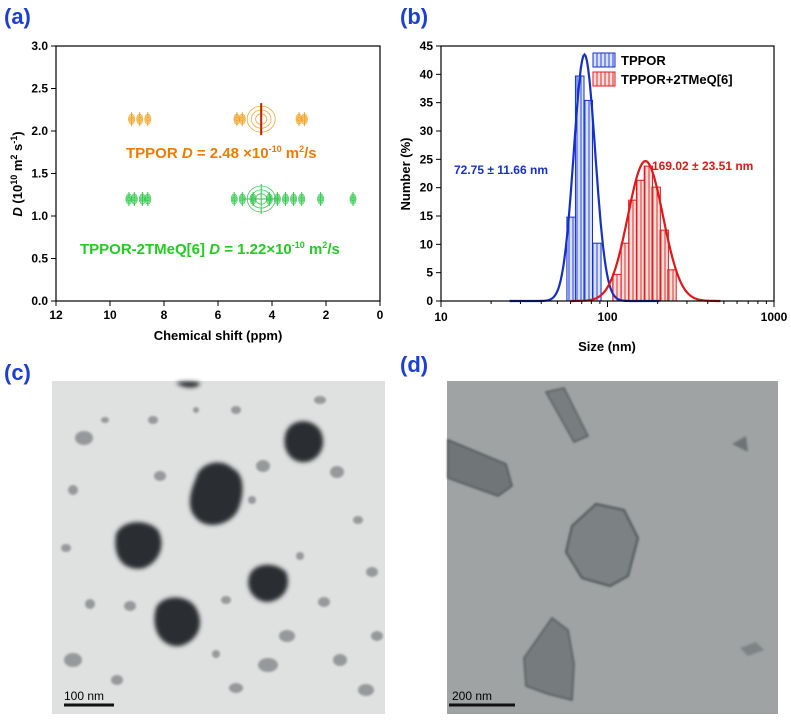 This screenshot has width=791, height=722. What do you see at coordinates (314, 249) in the screenshot?
I see `complex-d-annotation-unit: m` at bounding box center [314, 249].